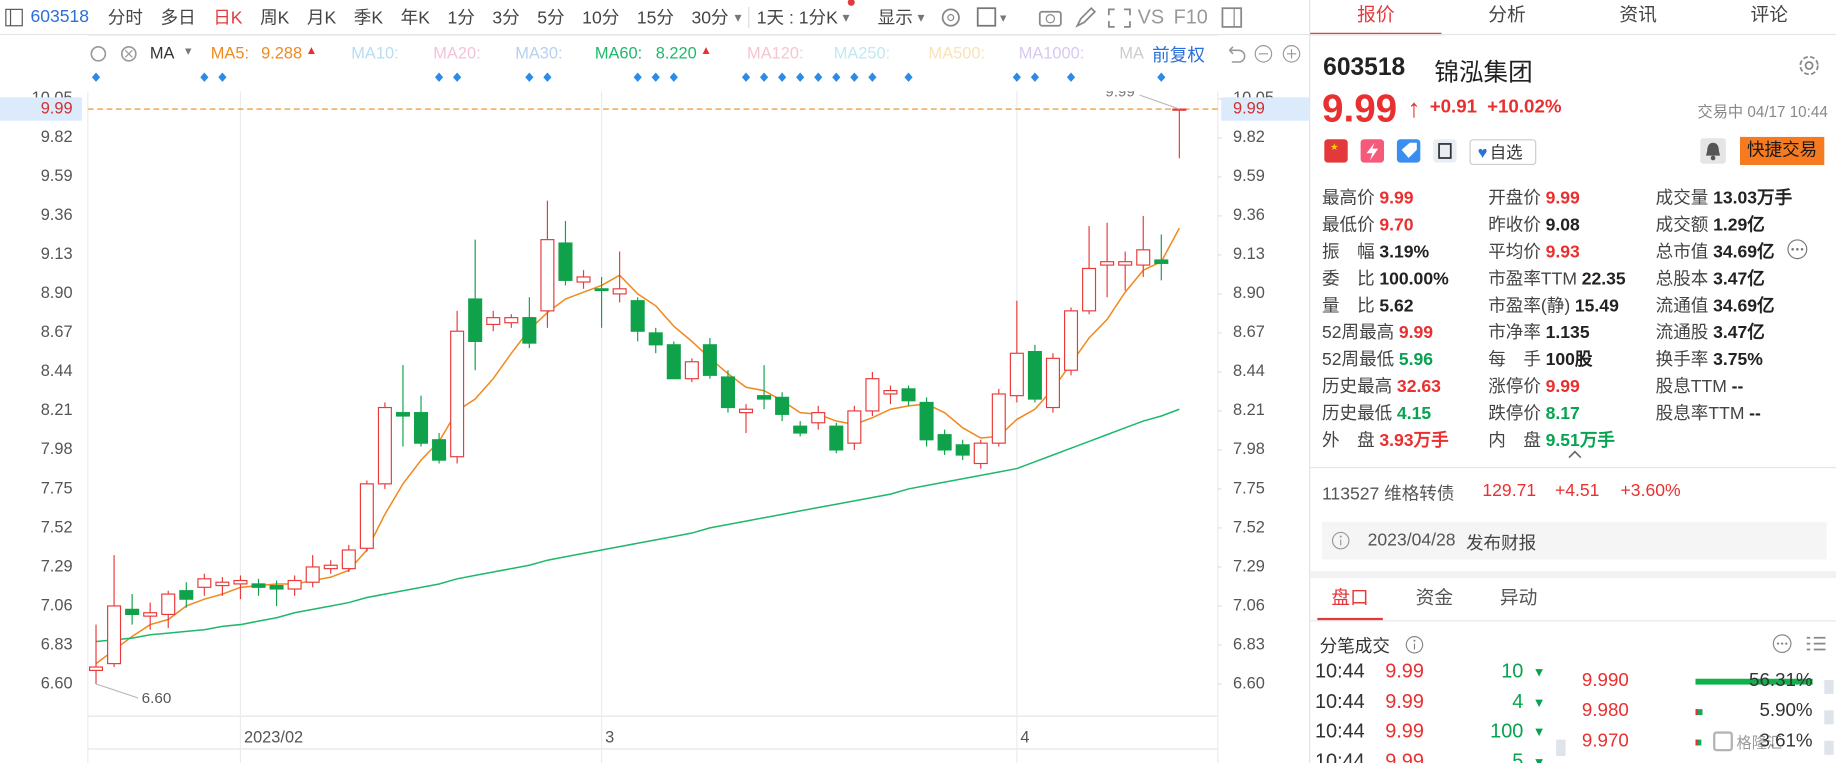 This screenshot has height=763, width=1836. What do you see at coordinates (1638, 15) in the screenshot?
I see `tab: 资讯` at bounding box center [1638, 15].